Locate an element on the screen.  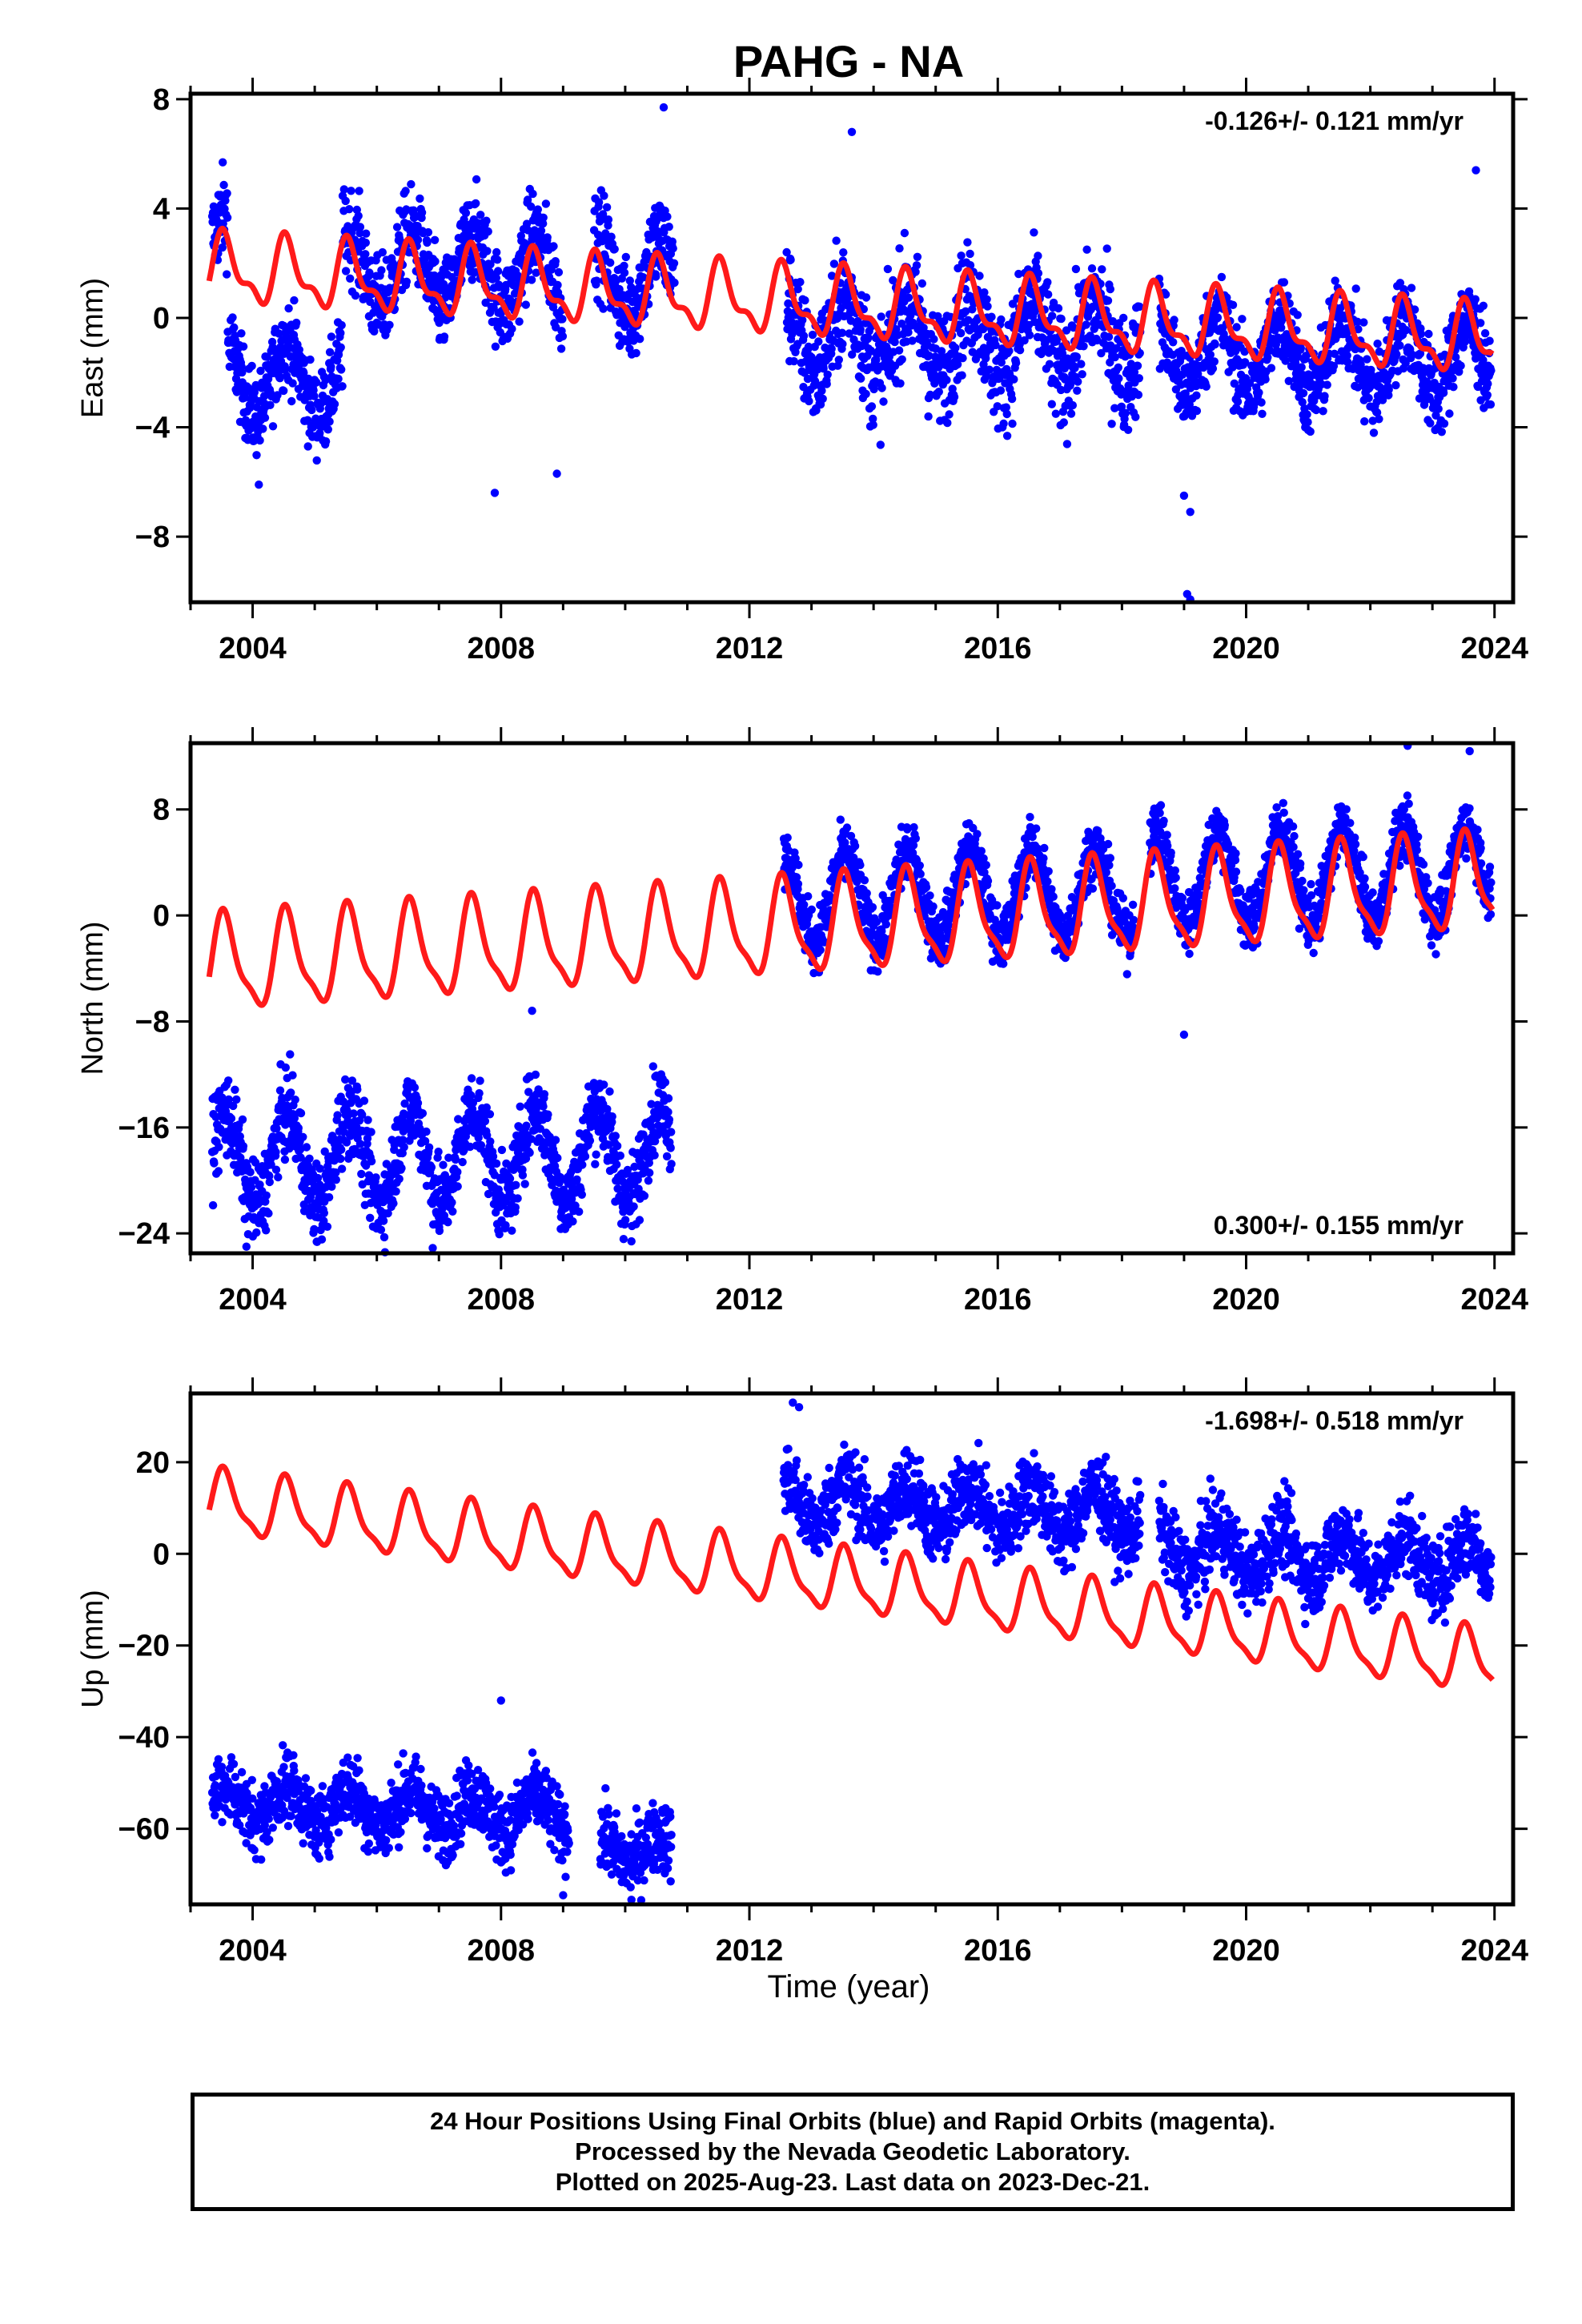
east-rate-label: -0.126+/- 0.121 mm/yr is located at coordinates (1334, 121).